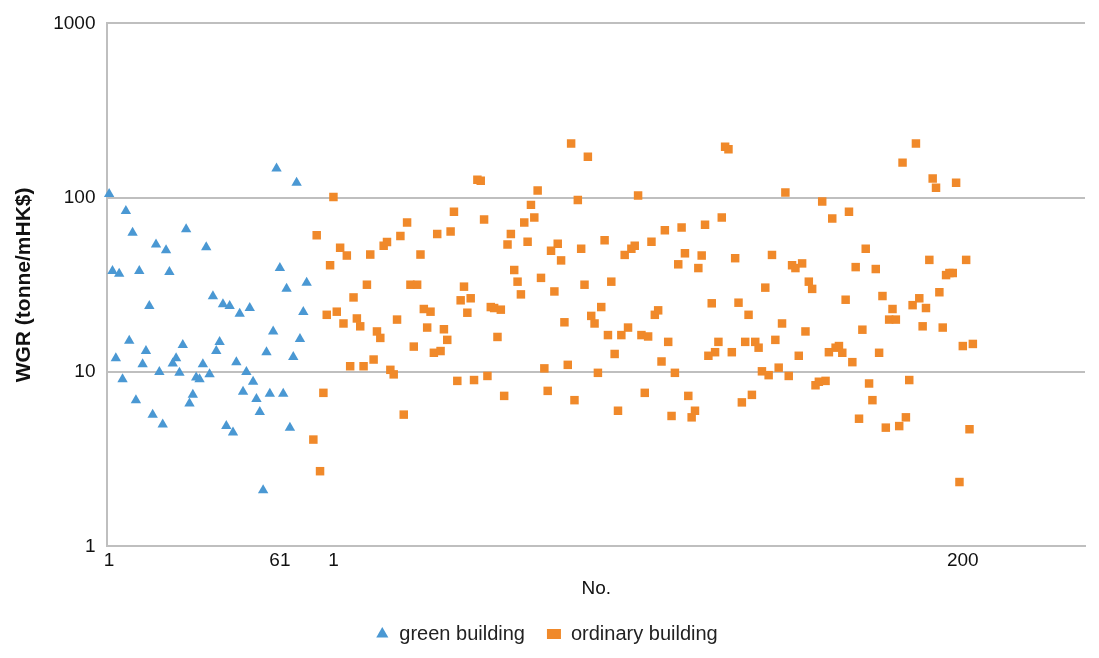 The image size is (1099, 658). I want to click on x-axis-title: No., so click(596, 587).